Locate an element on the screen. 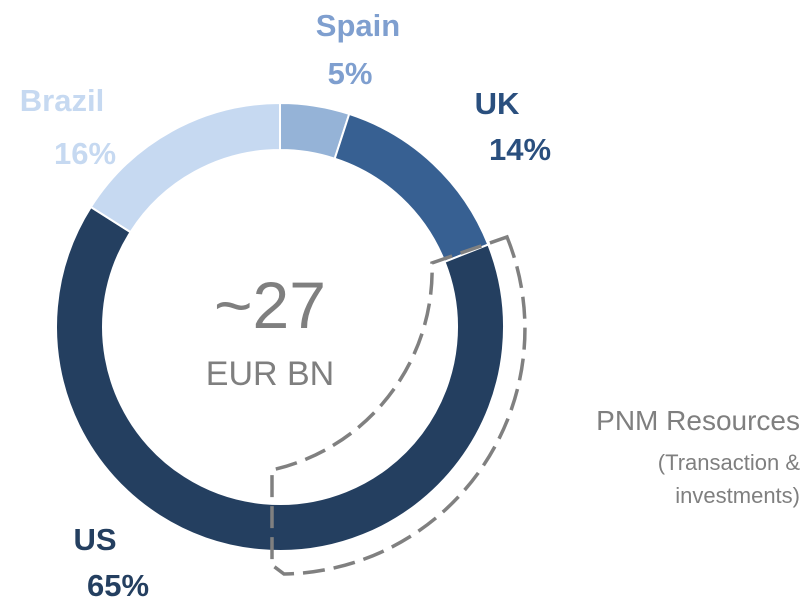 The width and height of the screenshot is (805, 604). annotation-title: PNM Resources is located at coordinates (698, 420).